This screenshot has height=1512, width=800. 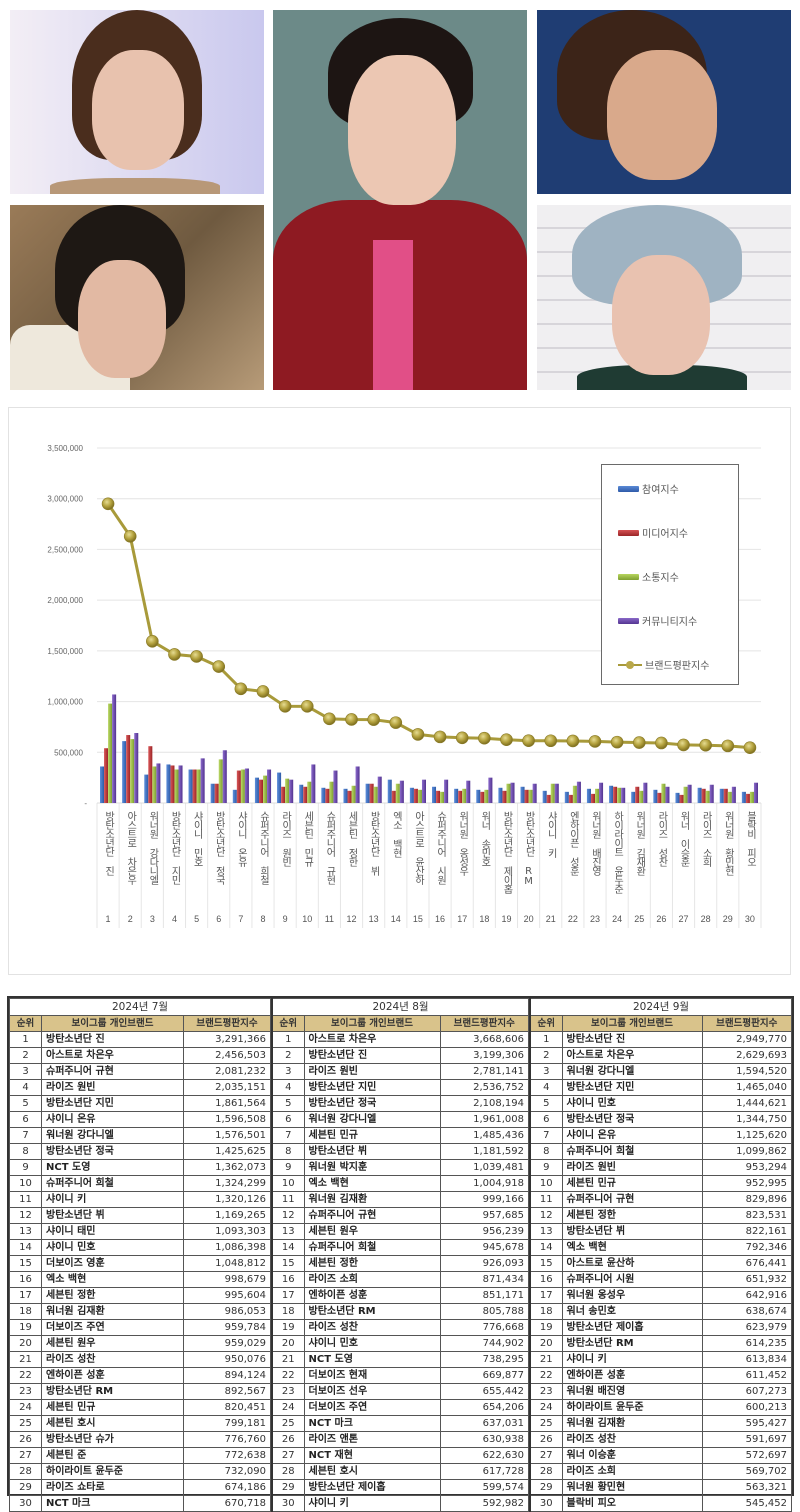 What do you see at coordinates (400, 1423) in the screenshot?
I see `table-row: 25 NCT 마크 637,031` at bounding box center [400, 1423].